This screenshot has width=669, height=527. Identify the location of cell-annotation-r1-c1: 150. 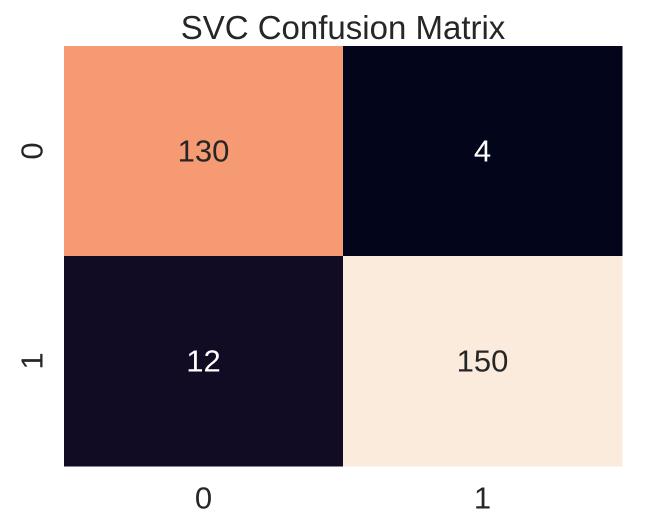
(483, 361).